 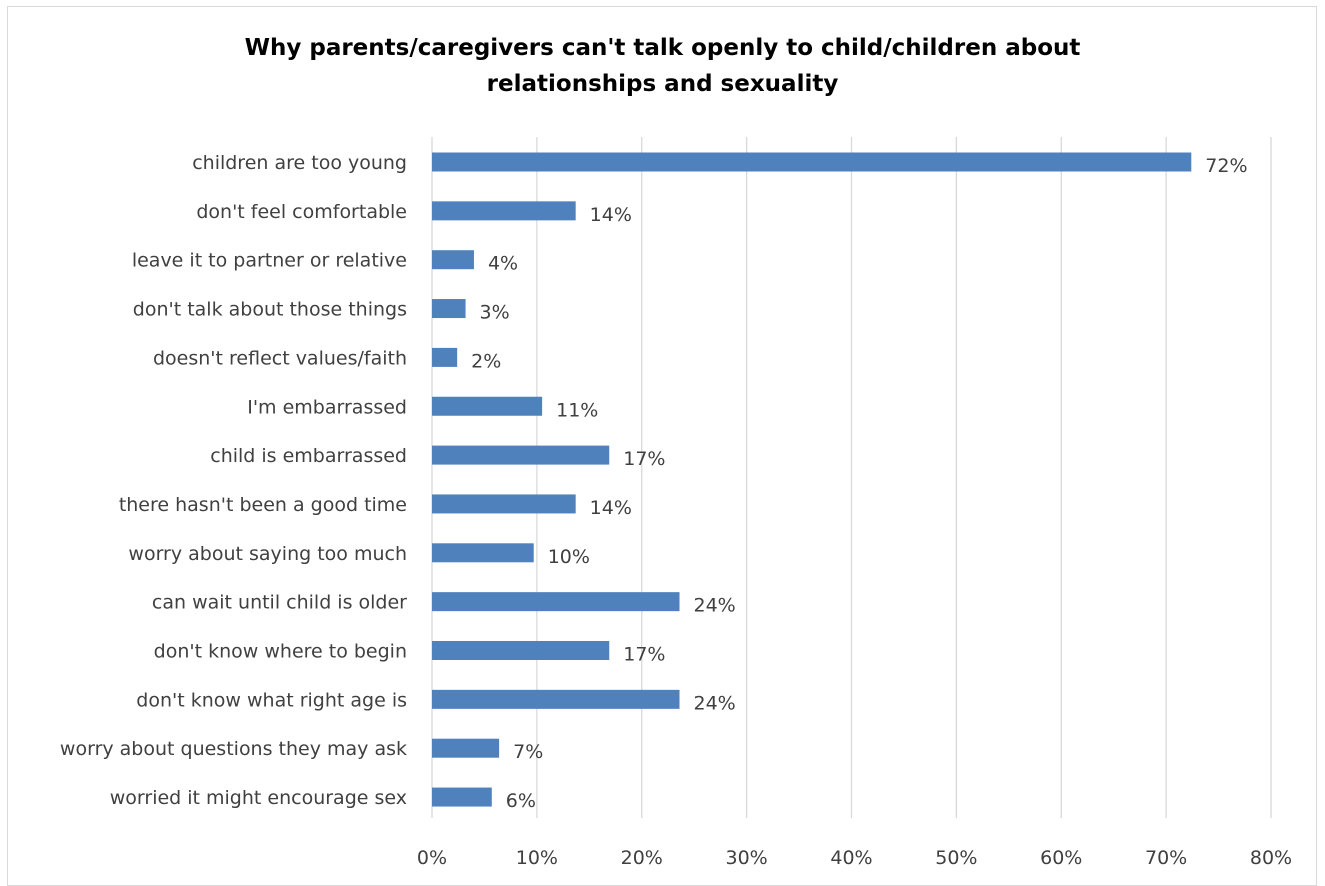 I want to click on data-label: 7%, so click(x=528, y=752).